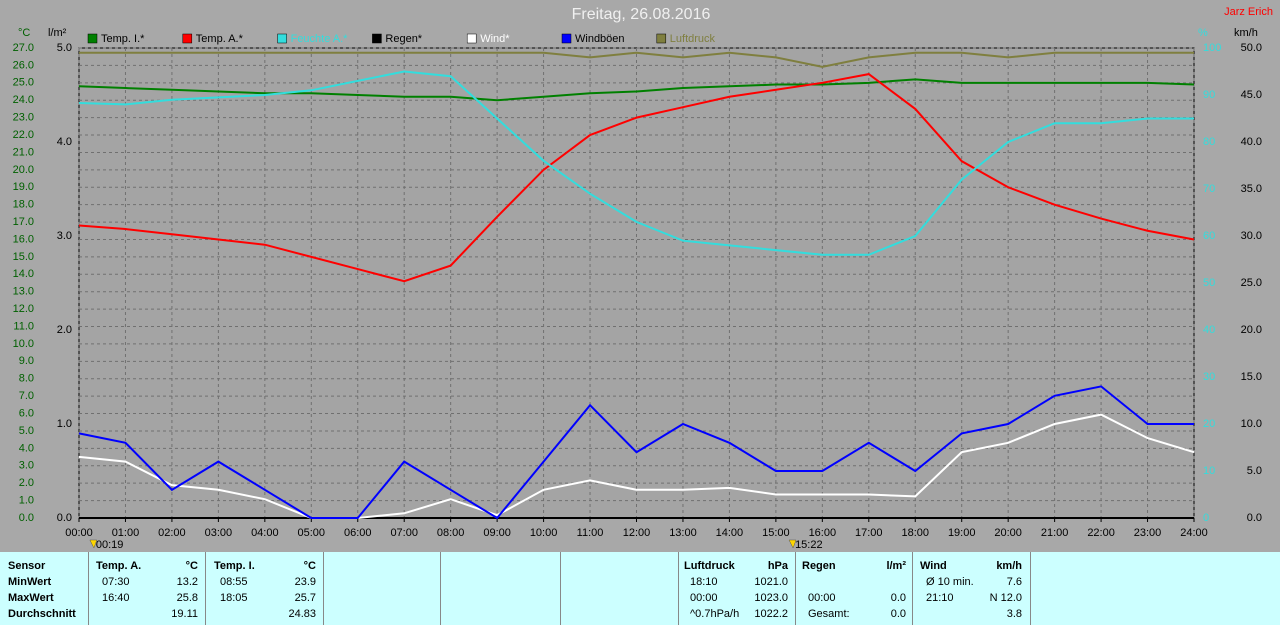  Describe the element at coordinates (1209, 236) in the screenshot. I see `y2-tick-label: 60` at that location.